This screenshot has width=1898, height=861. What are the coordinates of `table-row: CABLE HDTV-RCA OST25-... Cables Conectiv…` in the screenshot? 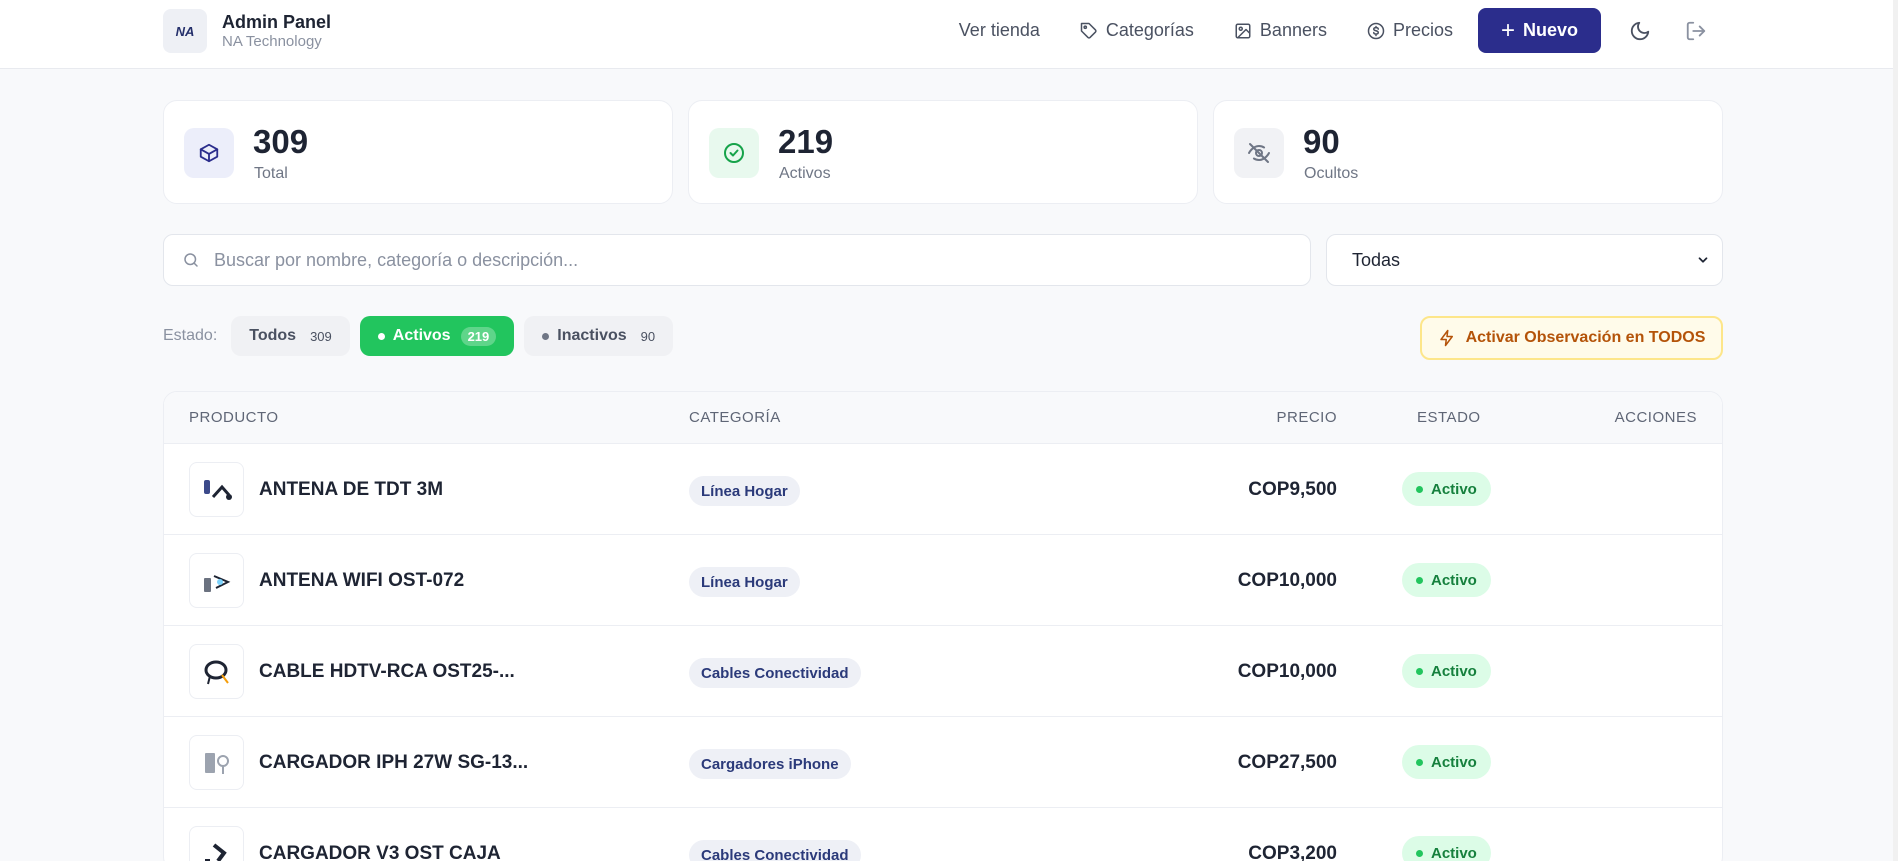 It's located at (943, 671).